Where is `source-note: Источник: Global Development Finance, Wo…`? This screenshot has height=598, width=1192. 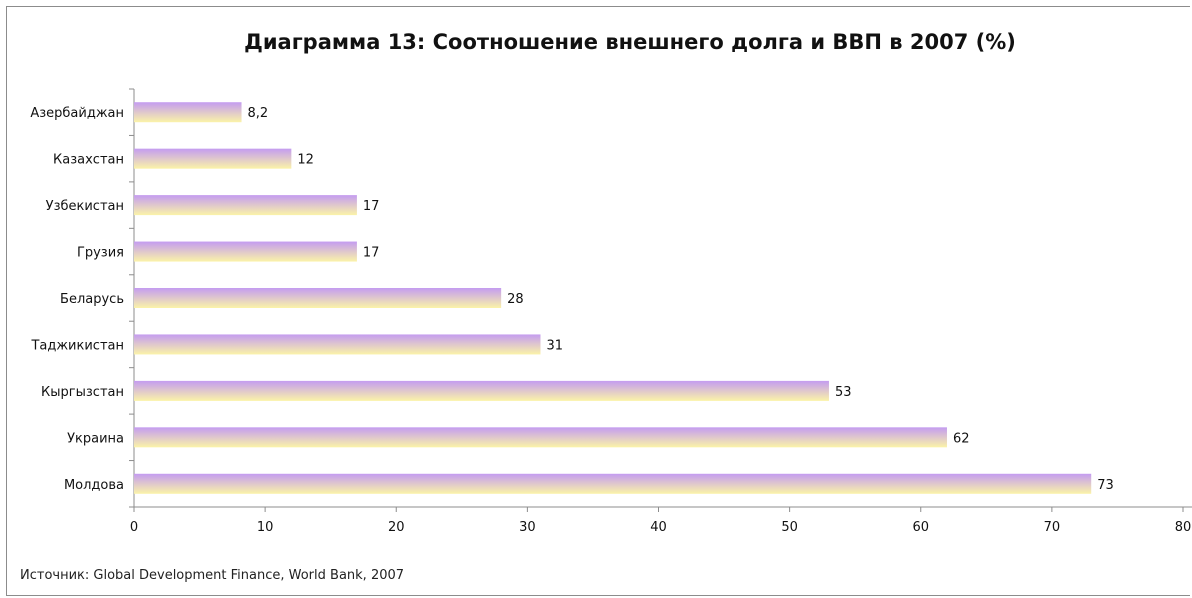
source-note: Источник: Global Development Finance, Wo… is located at coordinates (212, 575).